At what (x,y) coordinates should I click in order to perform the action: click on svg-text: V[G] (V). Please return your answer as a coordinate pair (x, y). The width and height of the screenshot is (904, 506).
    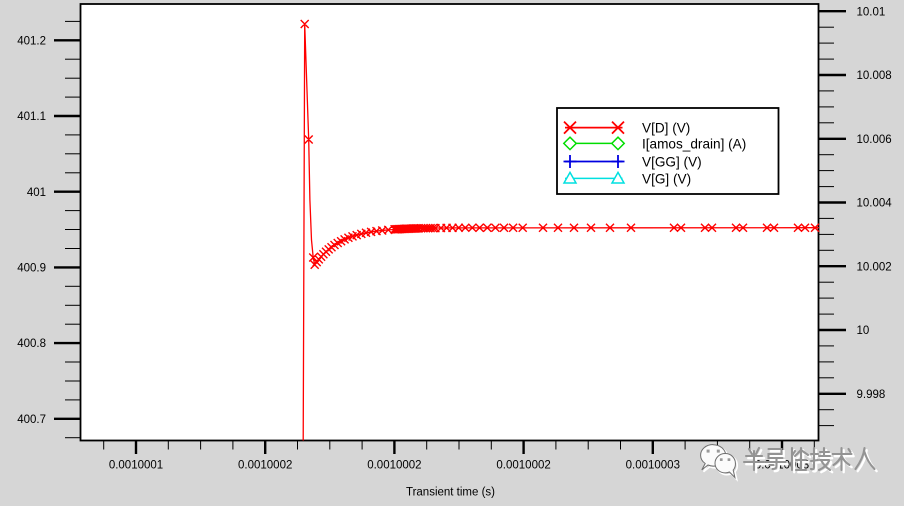
    Looking at the image, I should click on (666, 178).